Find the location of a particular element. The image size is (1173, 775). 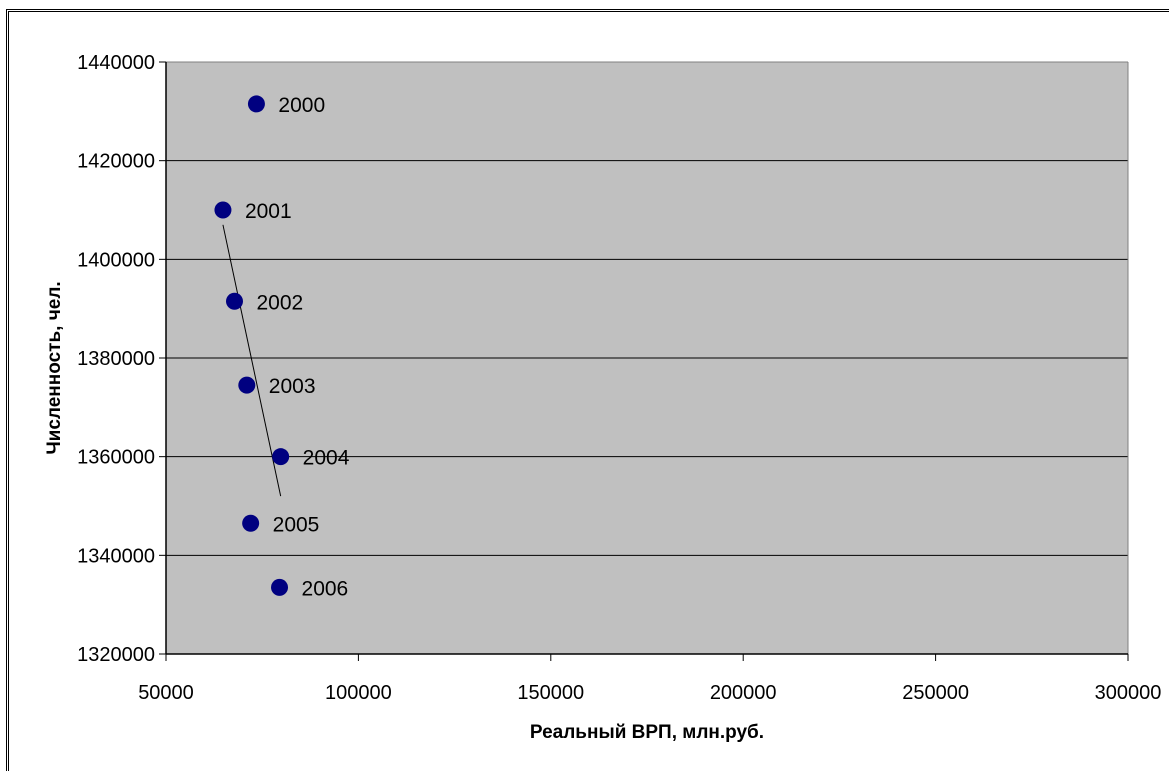

trendline-line is located at coordinates (252, 360).